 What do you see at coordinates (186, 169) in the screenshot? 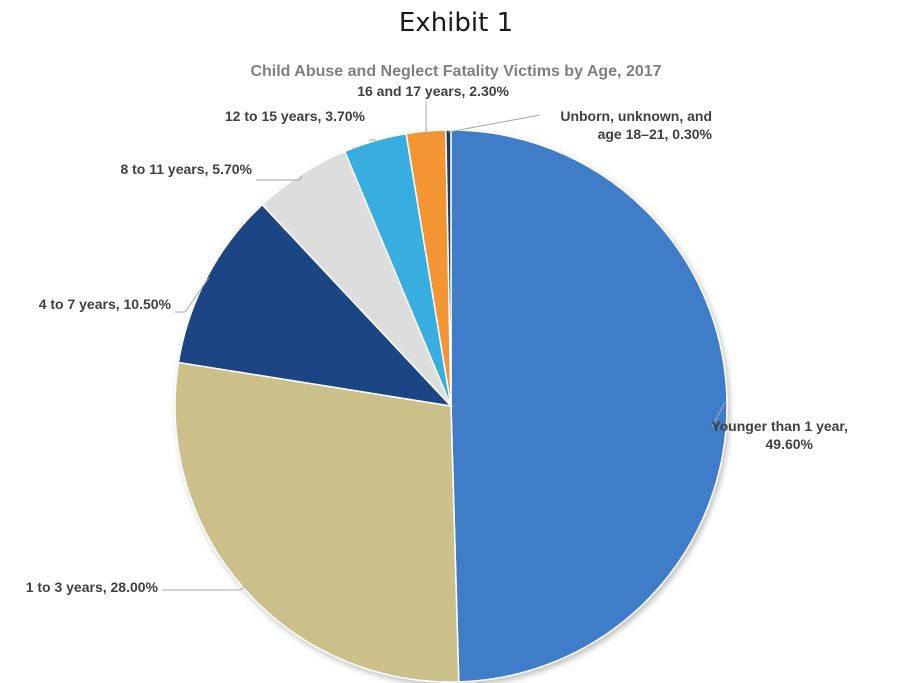
I see `slice-label-4: 8 to 11 years, 5.70%` at bounding box center [186, 169].